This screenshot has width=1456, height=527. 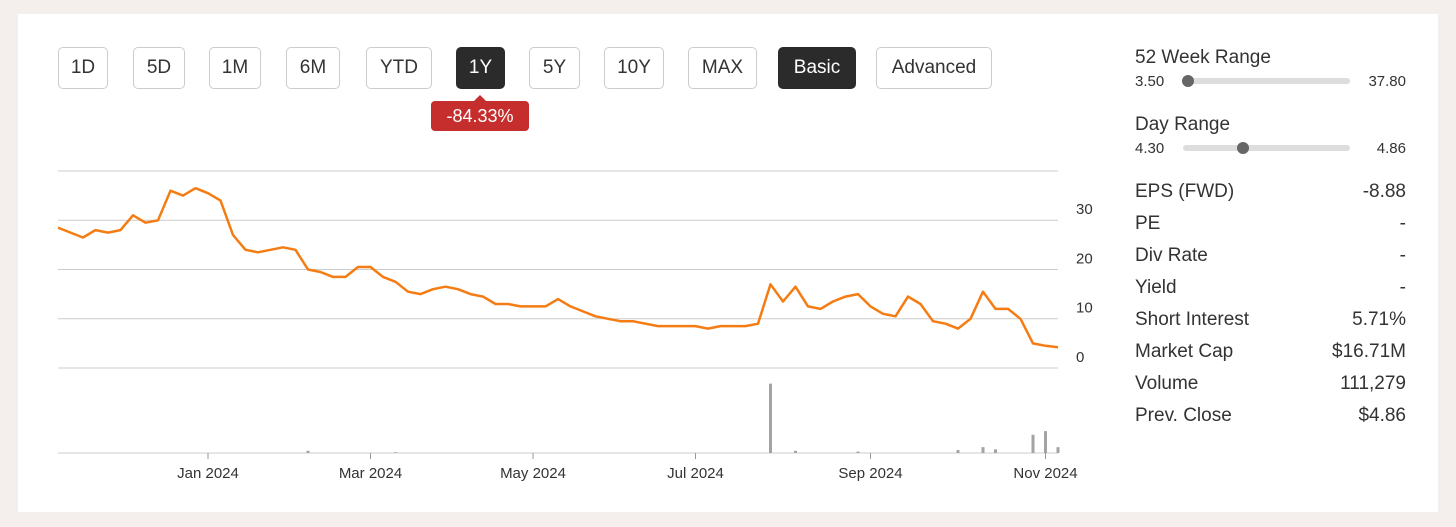 I want to click on stat-label: Div Rate, so click(x=1171, y=255).